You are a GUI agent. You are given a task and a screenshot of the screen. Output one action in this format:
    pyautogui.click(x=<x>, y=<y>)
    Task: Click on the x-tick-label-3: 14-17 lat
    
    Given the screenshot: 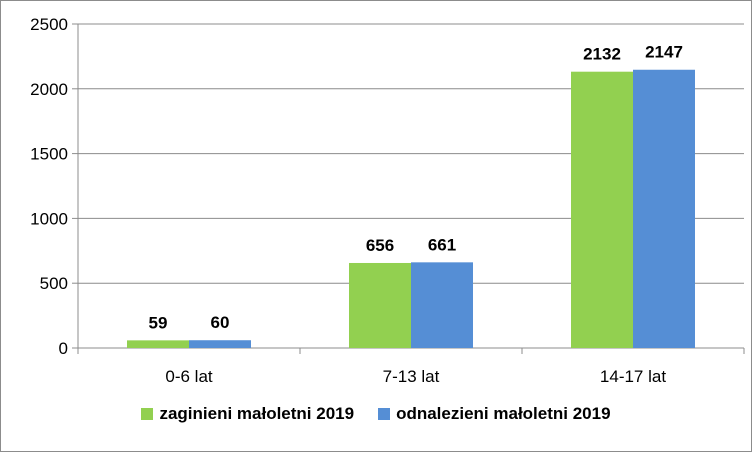 What is the action you would take?
    pyautogui.click(x=633, y=376)
    